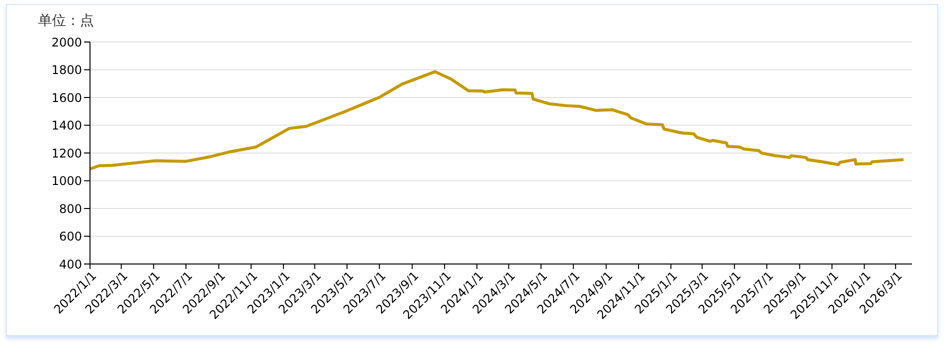 The height and width of the screenshot is (346, 945). What do you see at coordinates (66, 70) in the screenshot?
I see `y-tick-label: 1800` at bounding box center [66, 70].